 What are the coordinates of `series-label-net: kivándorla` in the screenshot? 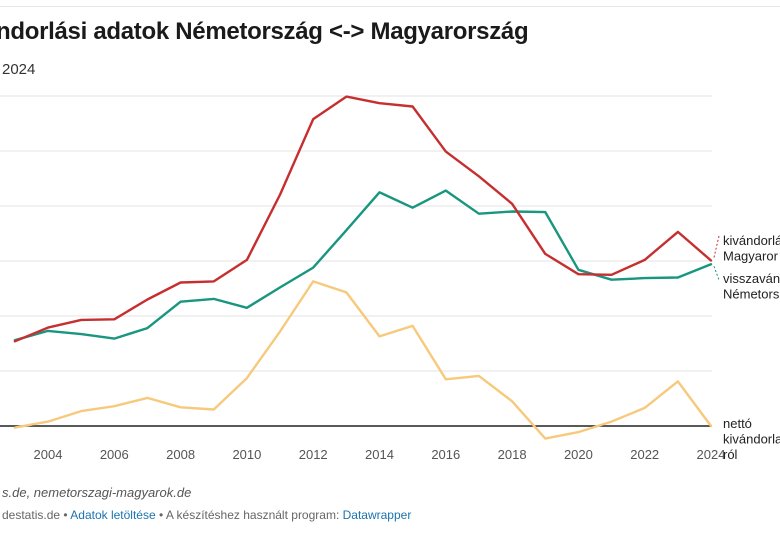 It's located at (751, 439).